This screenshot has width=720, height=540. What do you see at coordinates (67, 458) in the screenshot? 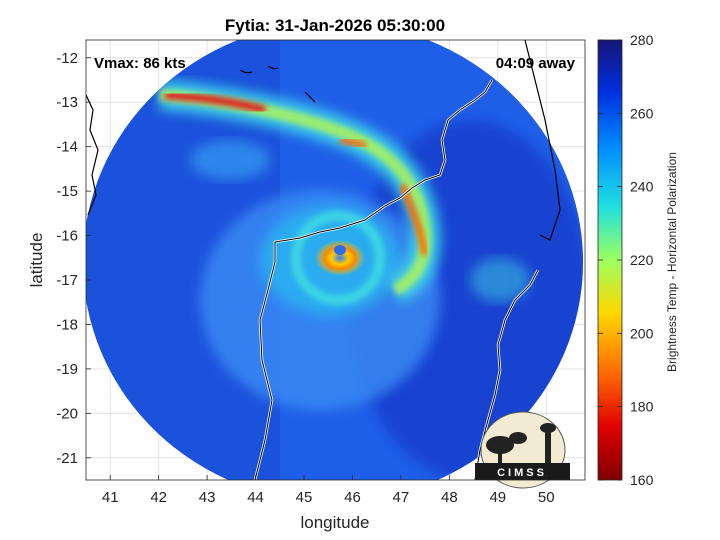
I see `y-tick-label: -21` at bounding box center [67, 458].